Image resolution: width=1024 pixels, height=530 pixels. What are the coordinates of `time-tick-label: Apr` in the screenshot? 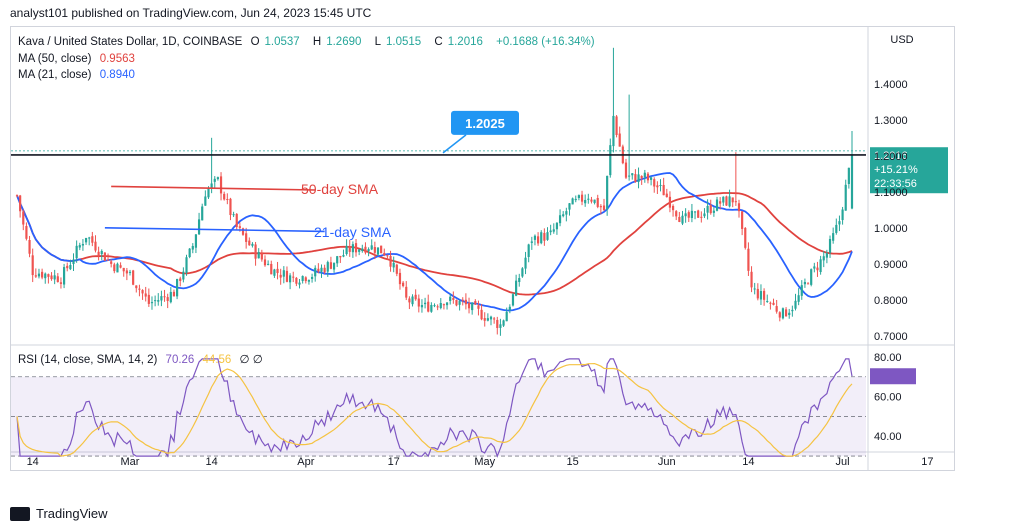 It's located at (305, 462).